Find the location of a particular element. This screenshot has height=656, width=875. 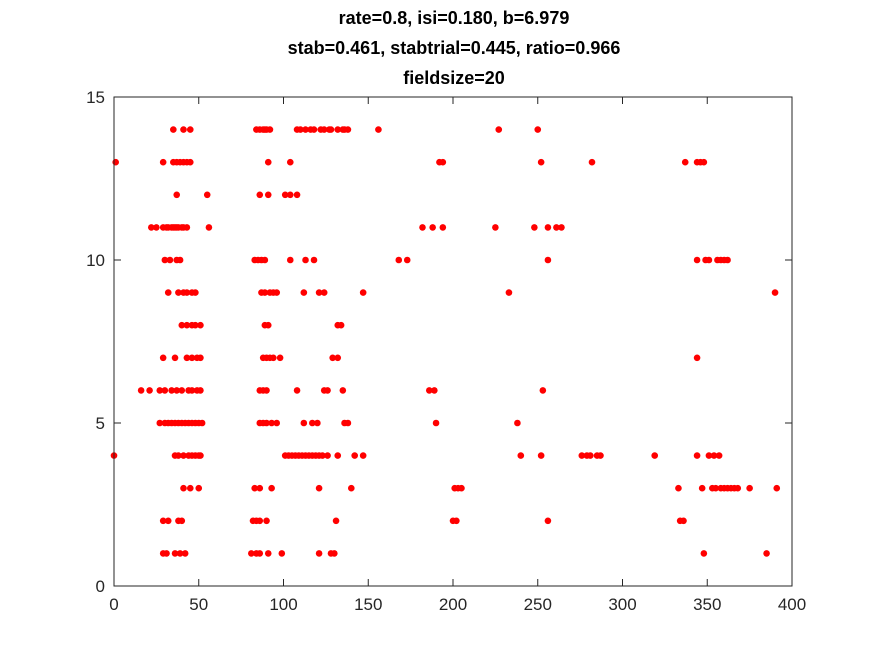

x-axis-tick-labels: 0 50 100 150 200 250 300 350 400 is located at coordinates (457, 604).